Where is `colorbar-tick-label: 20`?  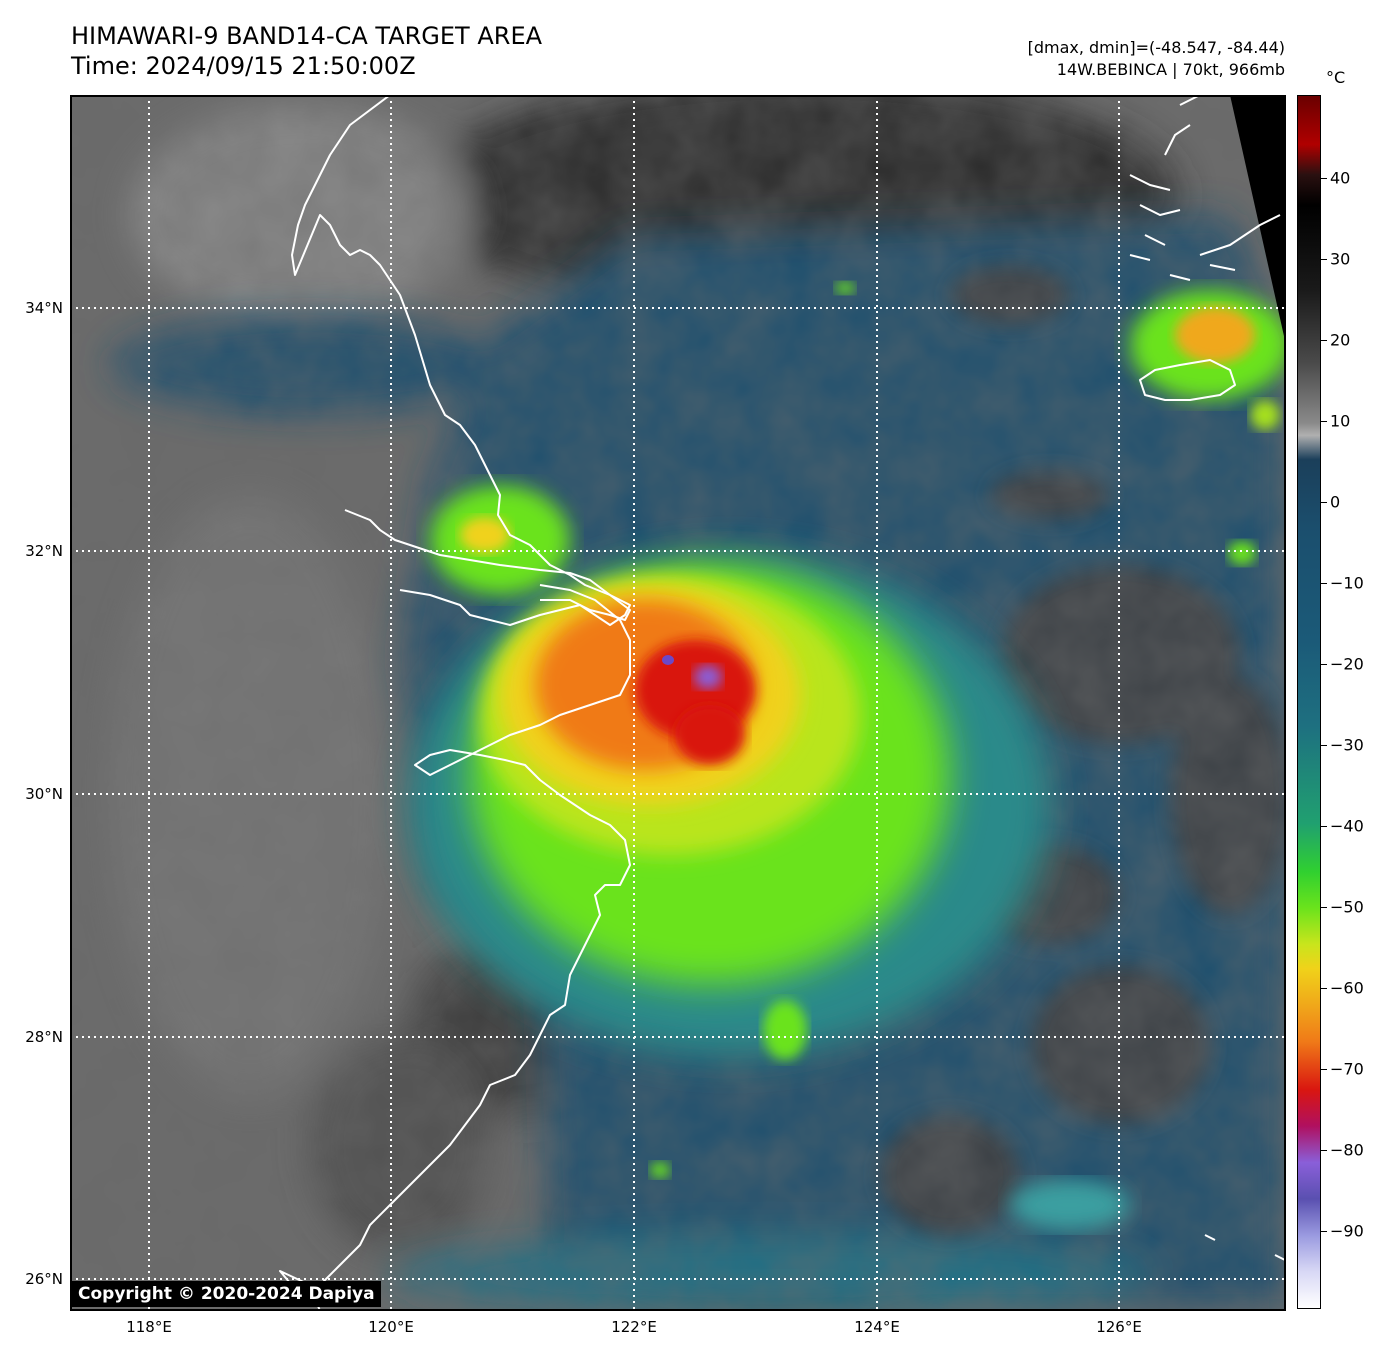
colorbar-tick-label: 20 is located at coordinates (1340, 340).